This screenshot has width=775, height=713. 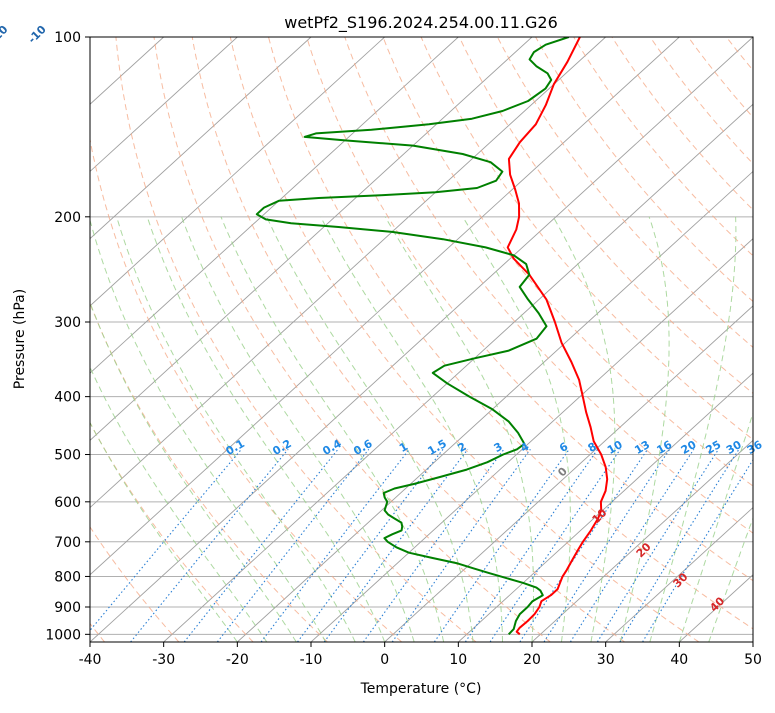 What do you see at coordinates (421, 689) in the screenshot?
I see `x-axis-title: Temperature (°C)` at bounding box center [421, 689].